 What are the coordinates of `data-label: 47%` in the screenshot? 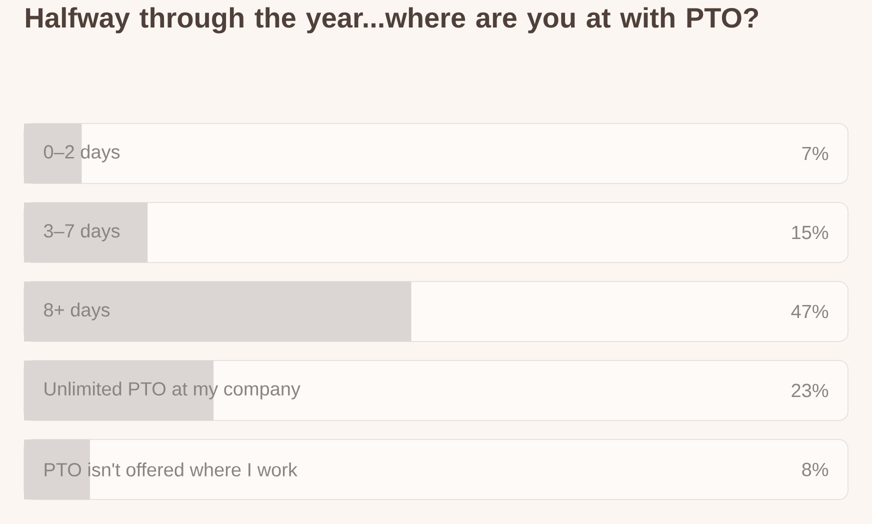 It's located at (809, 311).